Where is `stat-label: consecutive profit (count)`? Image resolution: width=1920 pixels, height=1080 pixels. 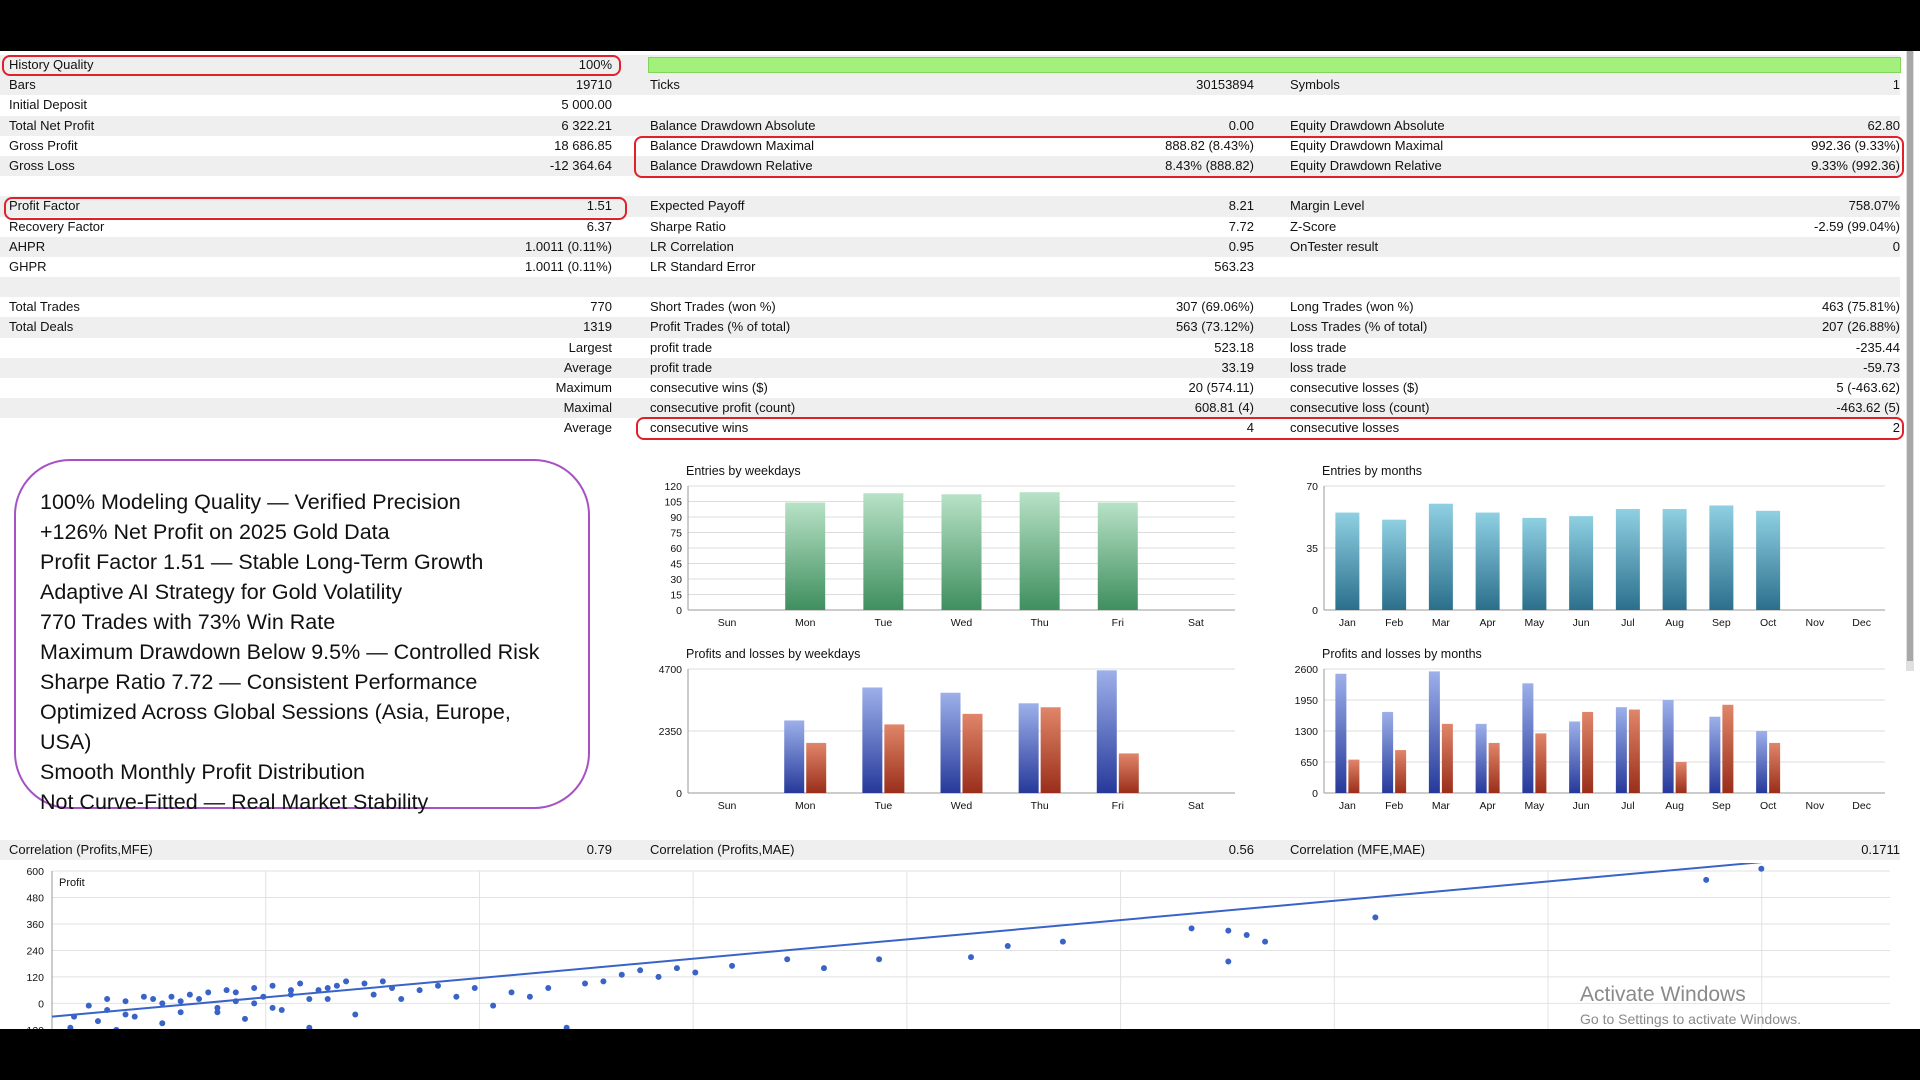 stat-label: consecutive profit (count) is located at coordinates (723, 408).